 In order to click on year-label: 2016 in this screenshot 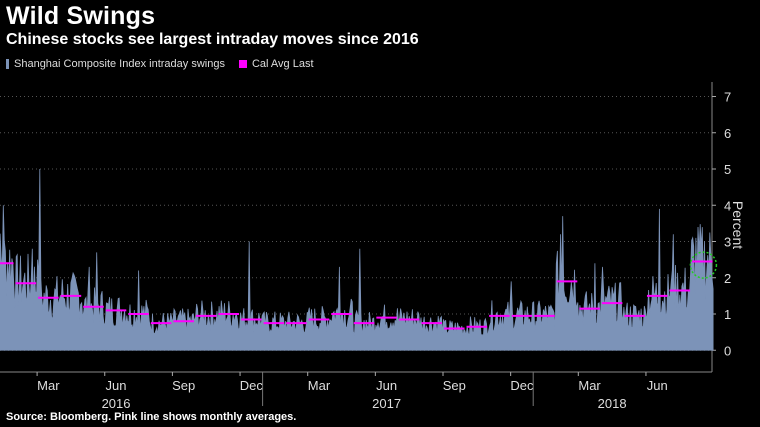, I will do `click(116, 403)`.